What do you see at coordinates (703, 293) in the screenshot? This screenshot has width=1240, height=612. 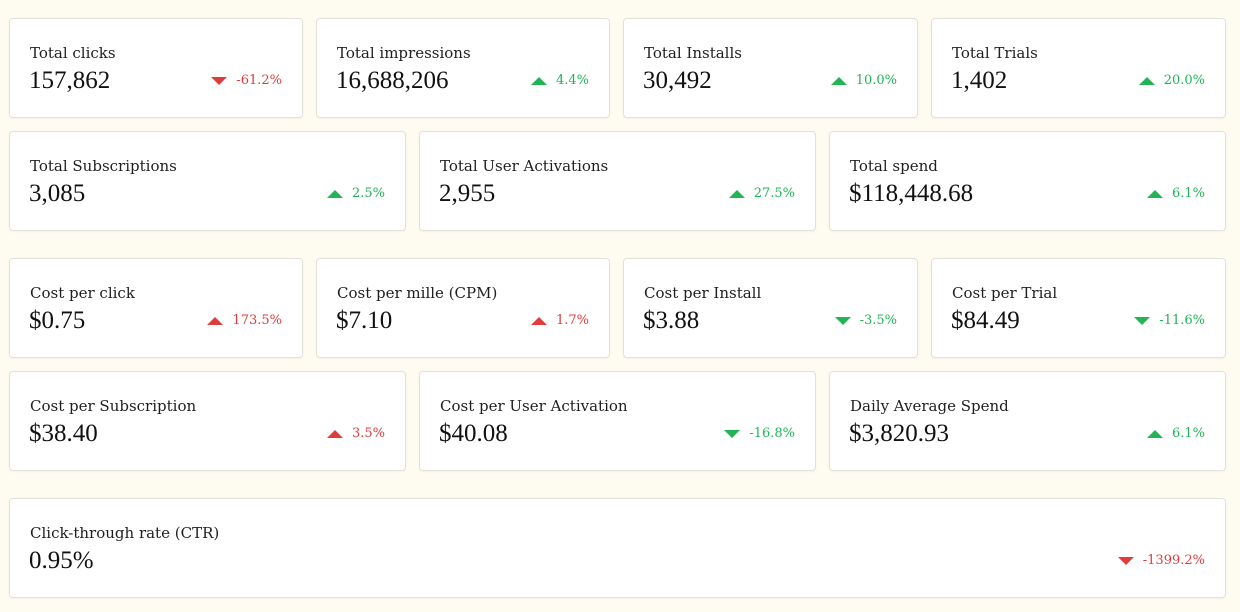 I see `metric-title: Cost per Install` at bounding box center [703, 293].